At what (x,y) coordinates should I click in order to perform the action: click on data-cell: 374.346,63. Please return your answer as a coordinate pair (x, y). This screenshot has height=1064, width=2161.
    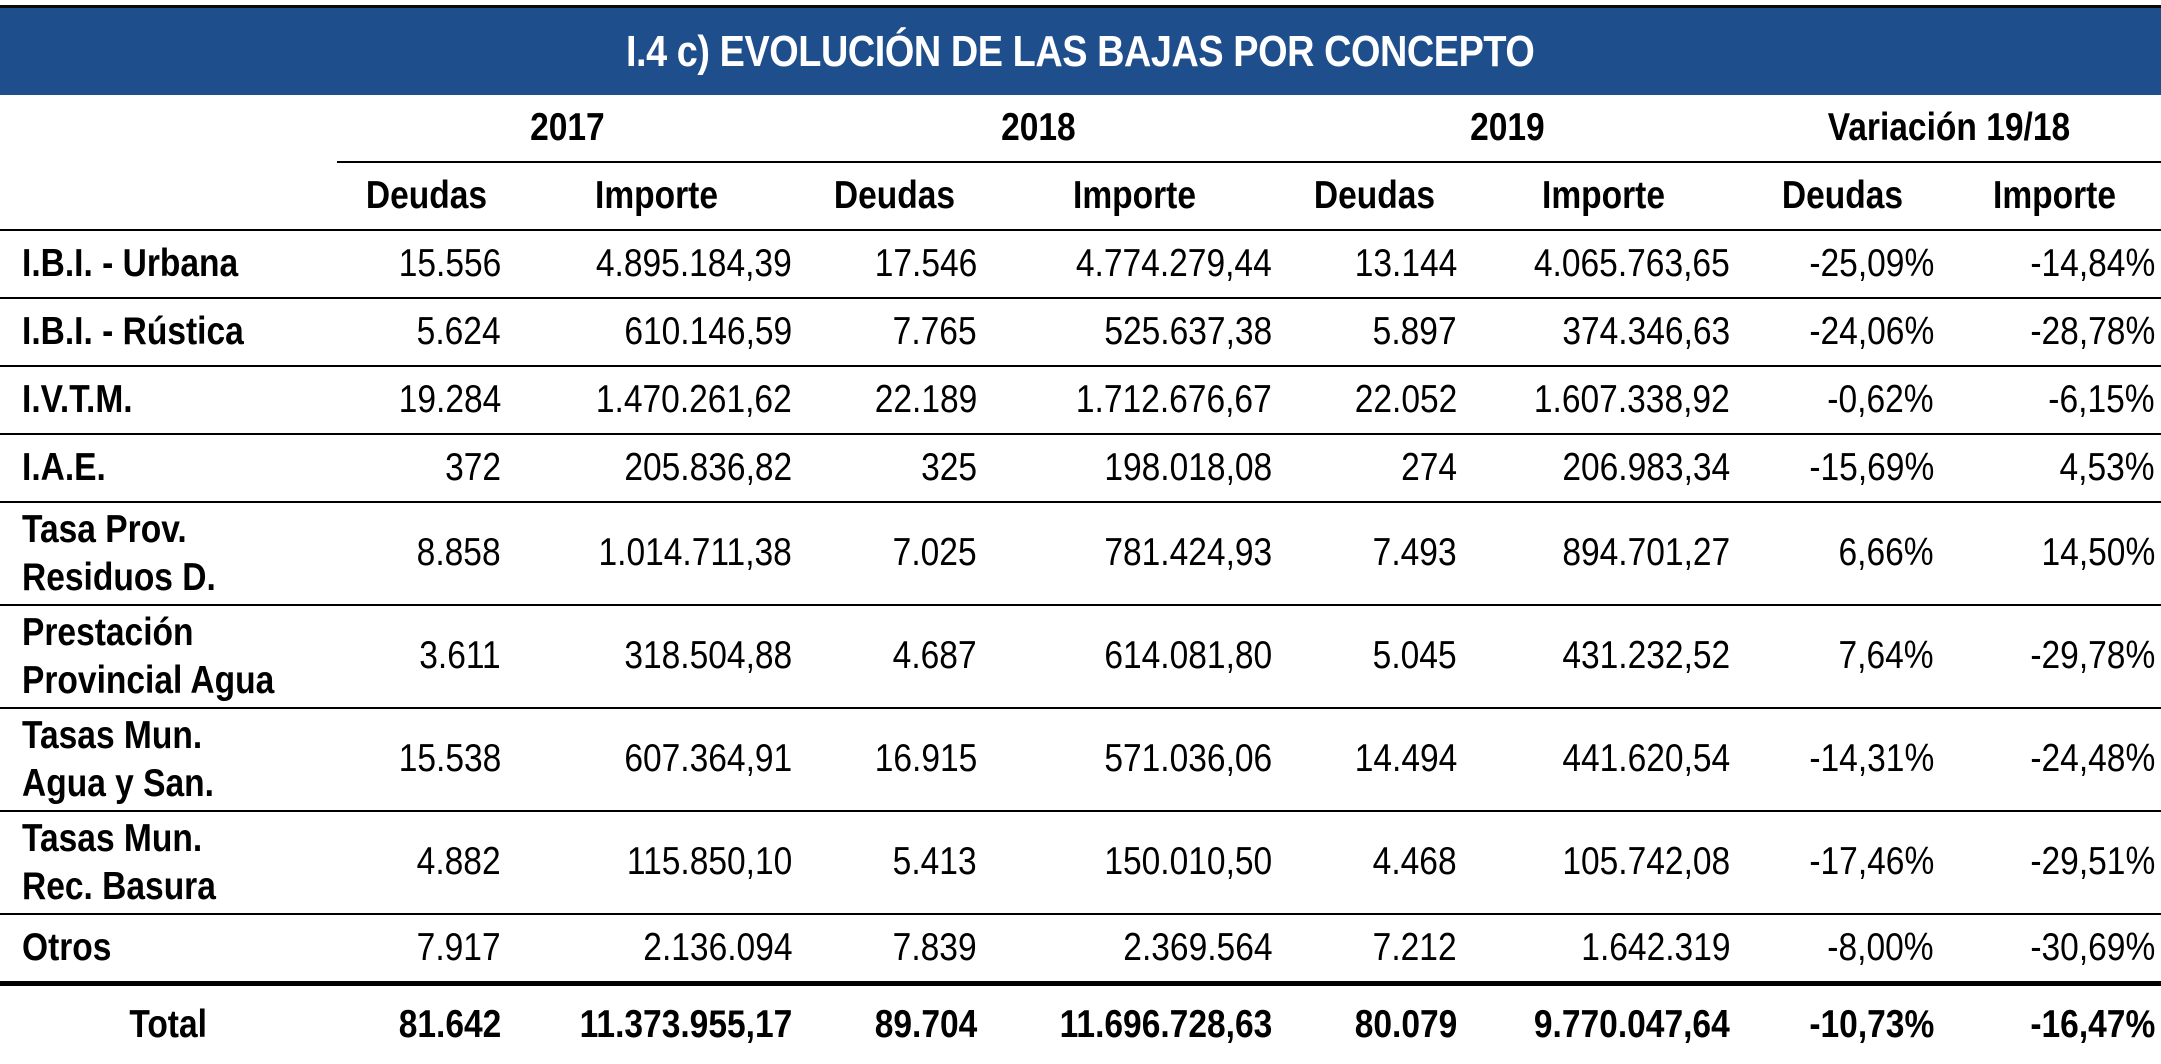
    Looking at the image, I should click on (1603, 332).